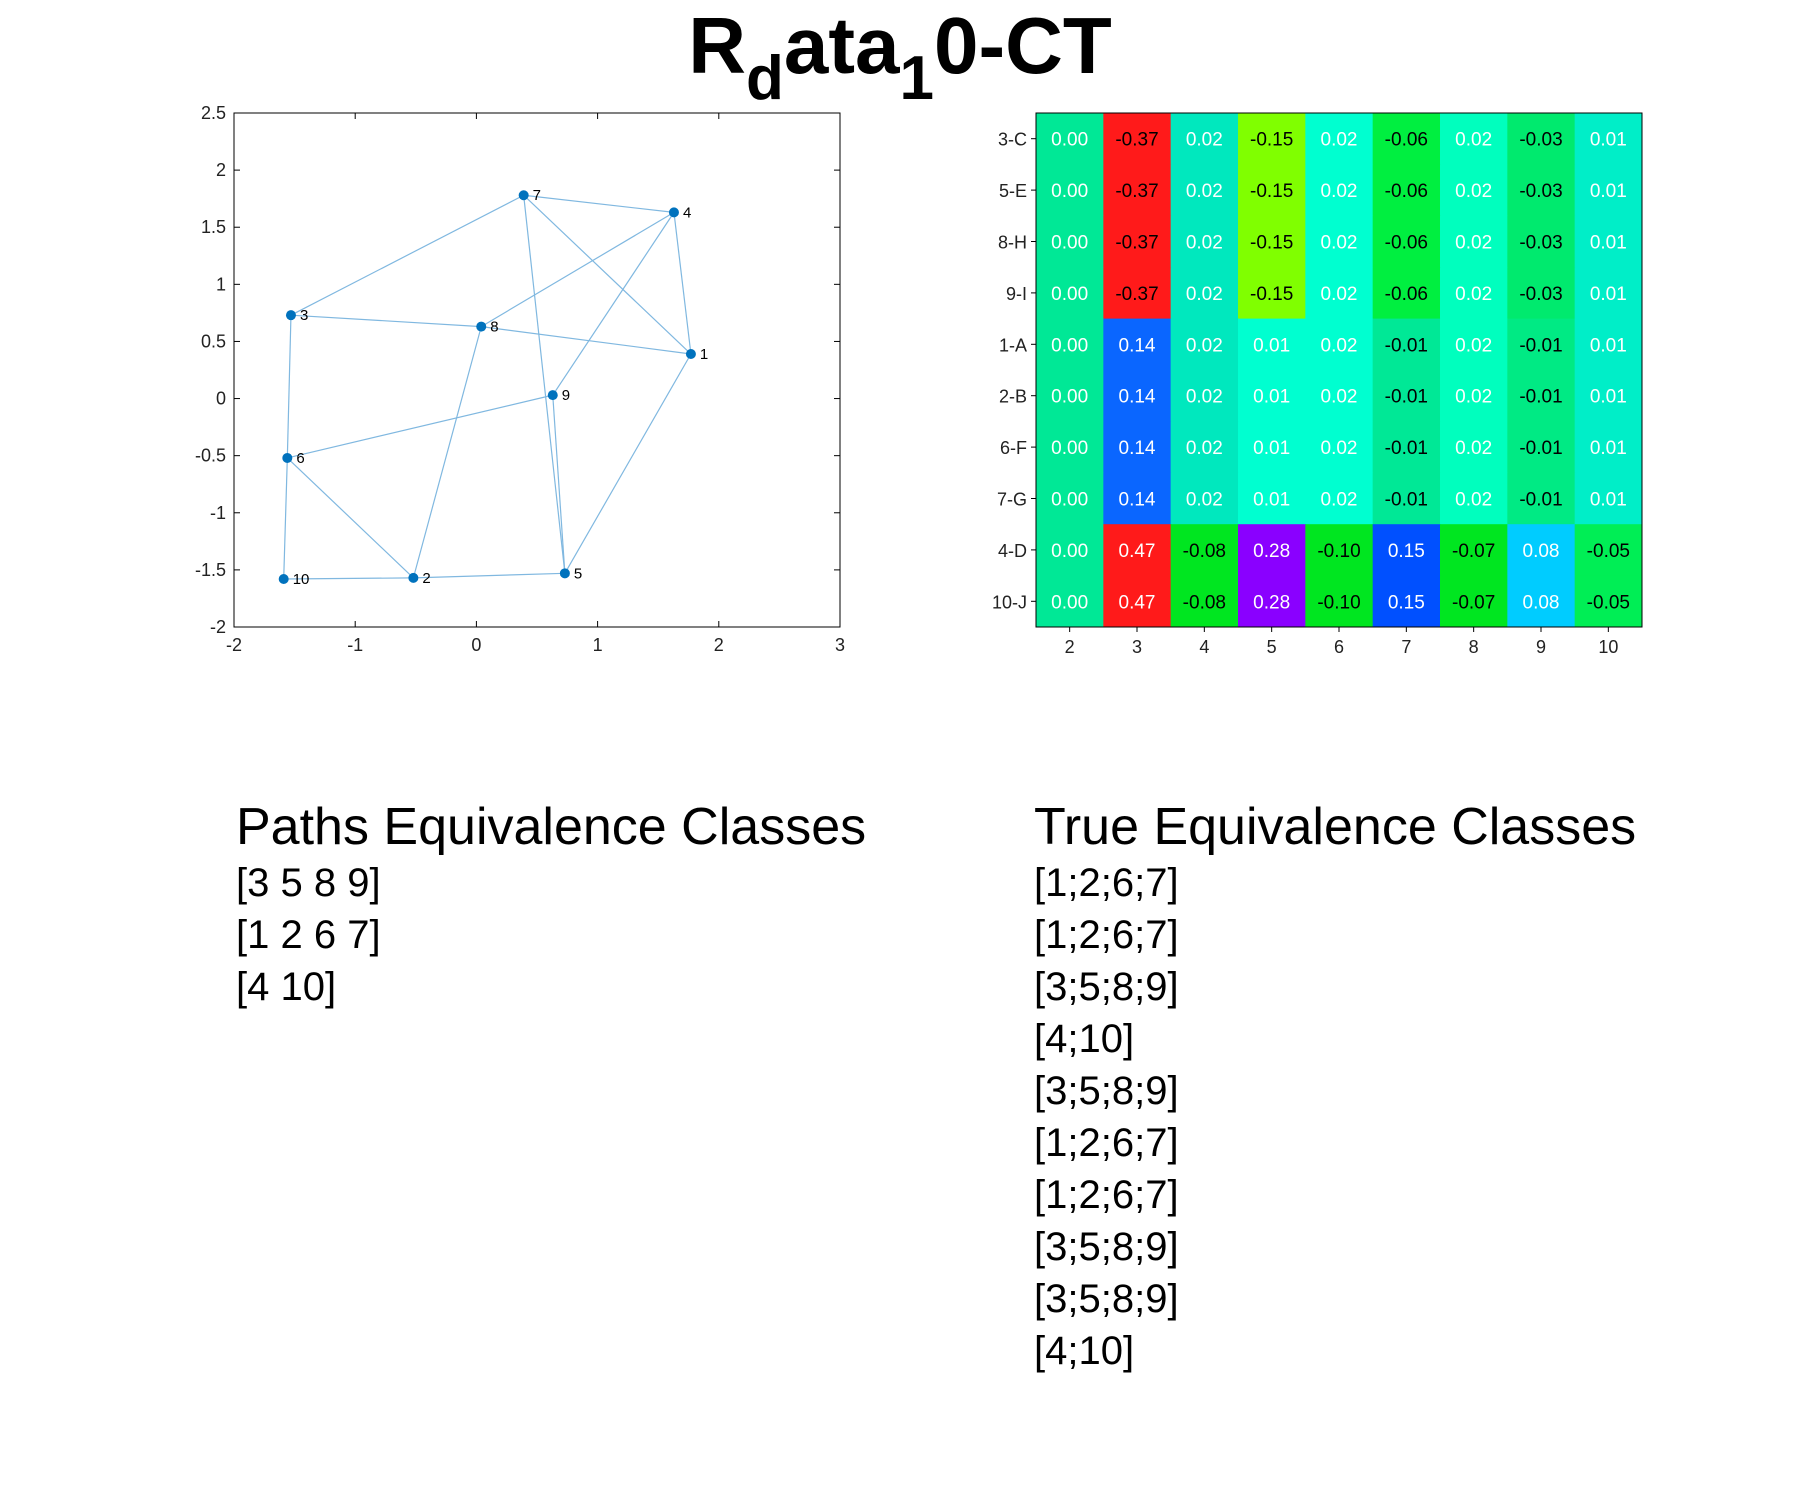 This screenshot has width=1800, height=1500. What do you see at coordinates (717, 45) in the screenshot?
I see `title-main: R` at bounding box center [717, 45].